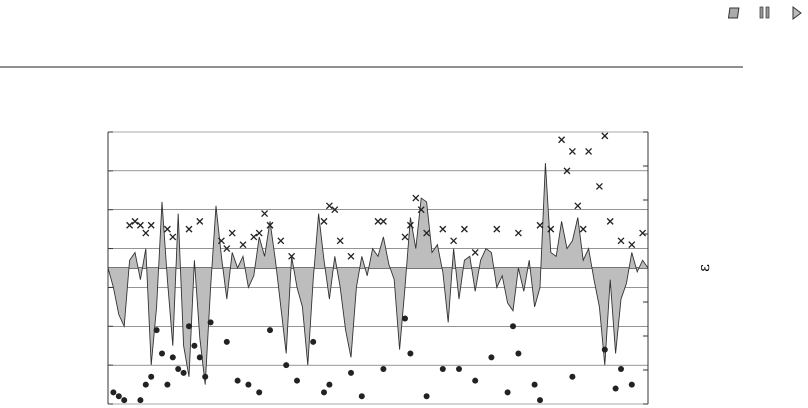 Image resolution: width=808 pixels, height=408 pixels. I want to click on pause-icon-left, so click(761, 12).